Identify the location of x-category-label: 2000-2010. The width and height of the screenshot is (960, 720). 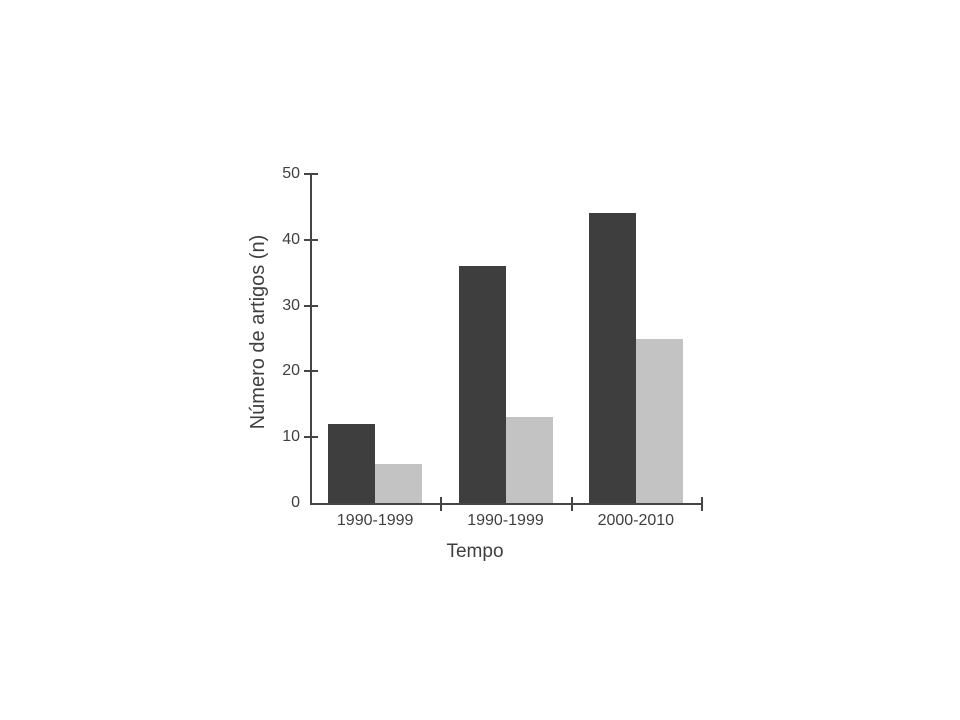
(636, 520).